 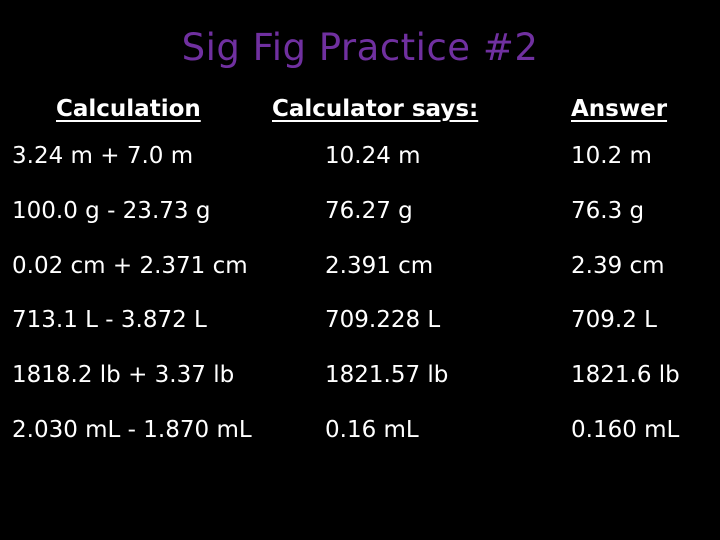 I want to click on calculation-cell: 2.030 mL - 1.870 mL, so click(x=132, y=430).